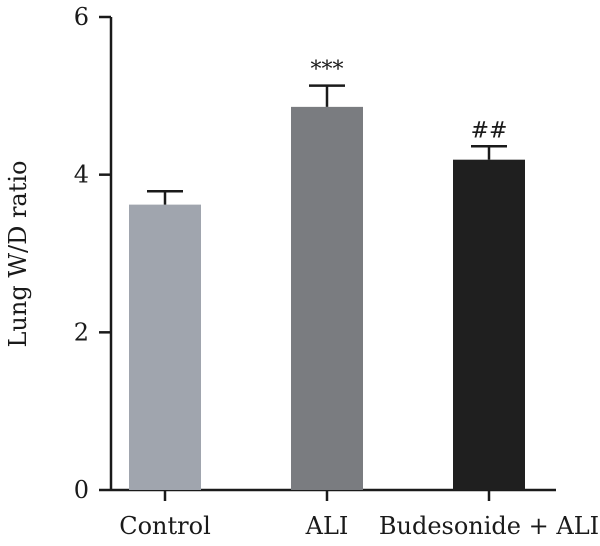  Describe the element at coordinates (18, 253) in the screenshot. I see `y-axis-title: Lung W/D ratio` at that location.